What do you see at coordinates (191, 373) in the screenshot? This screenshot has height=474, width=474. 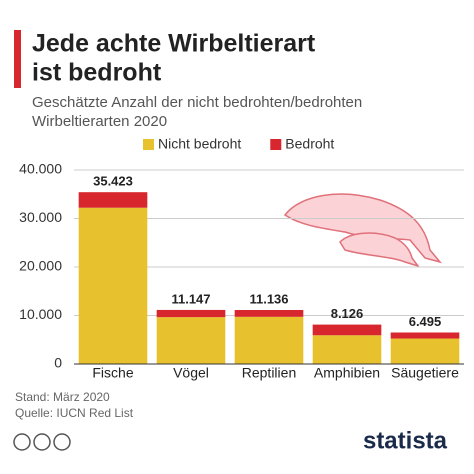 I see `x-tick-label: Vögel` at bounding box center [191, 373].